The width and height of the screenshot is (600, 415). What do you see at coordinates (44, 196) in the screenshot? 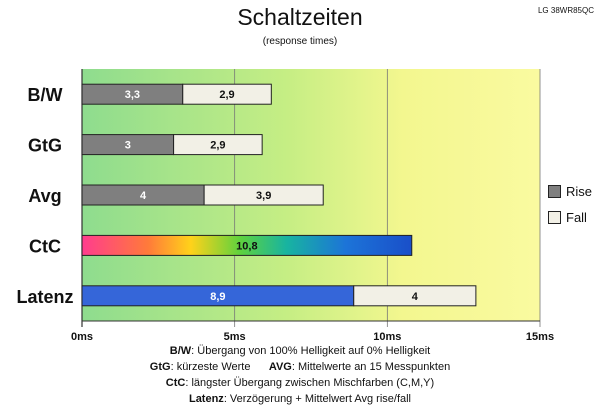
I see `category-label: Avg` at bounding box center [44, 196].